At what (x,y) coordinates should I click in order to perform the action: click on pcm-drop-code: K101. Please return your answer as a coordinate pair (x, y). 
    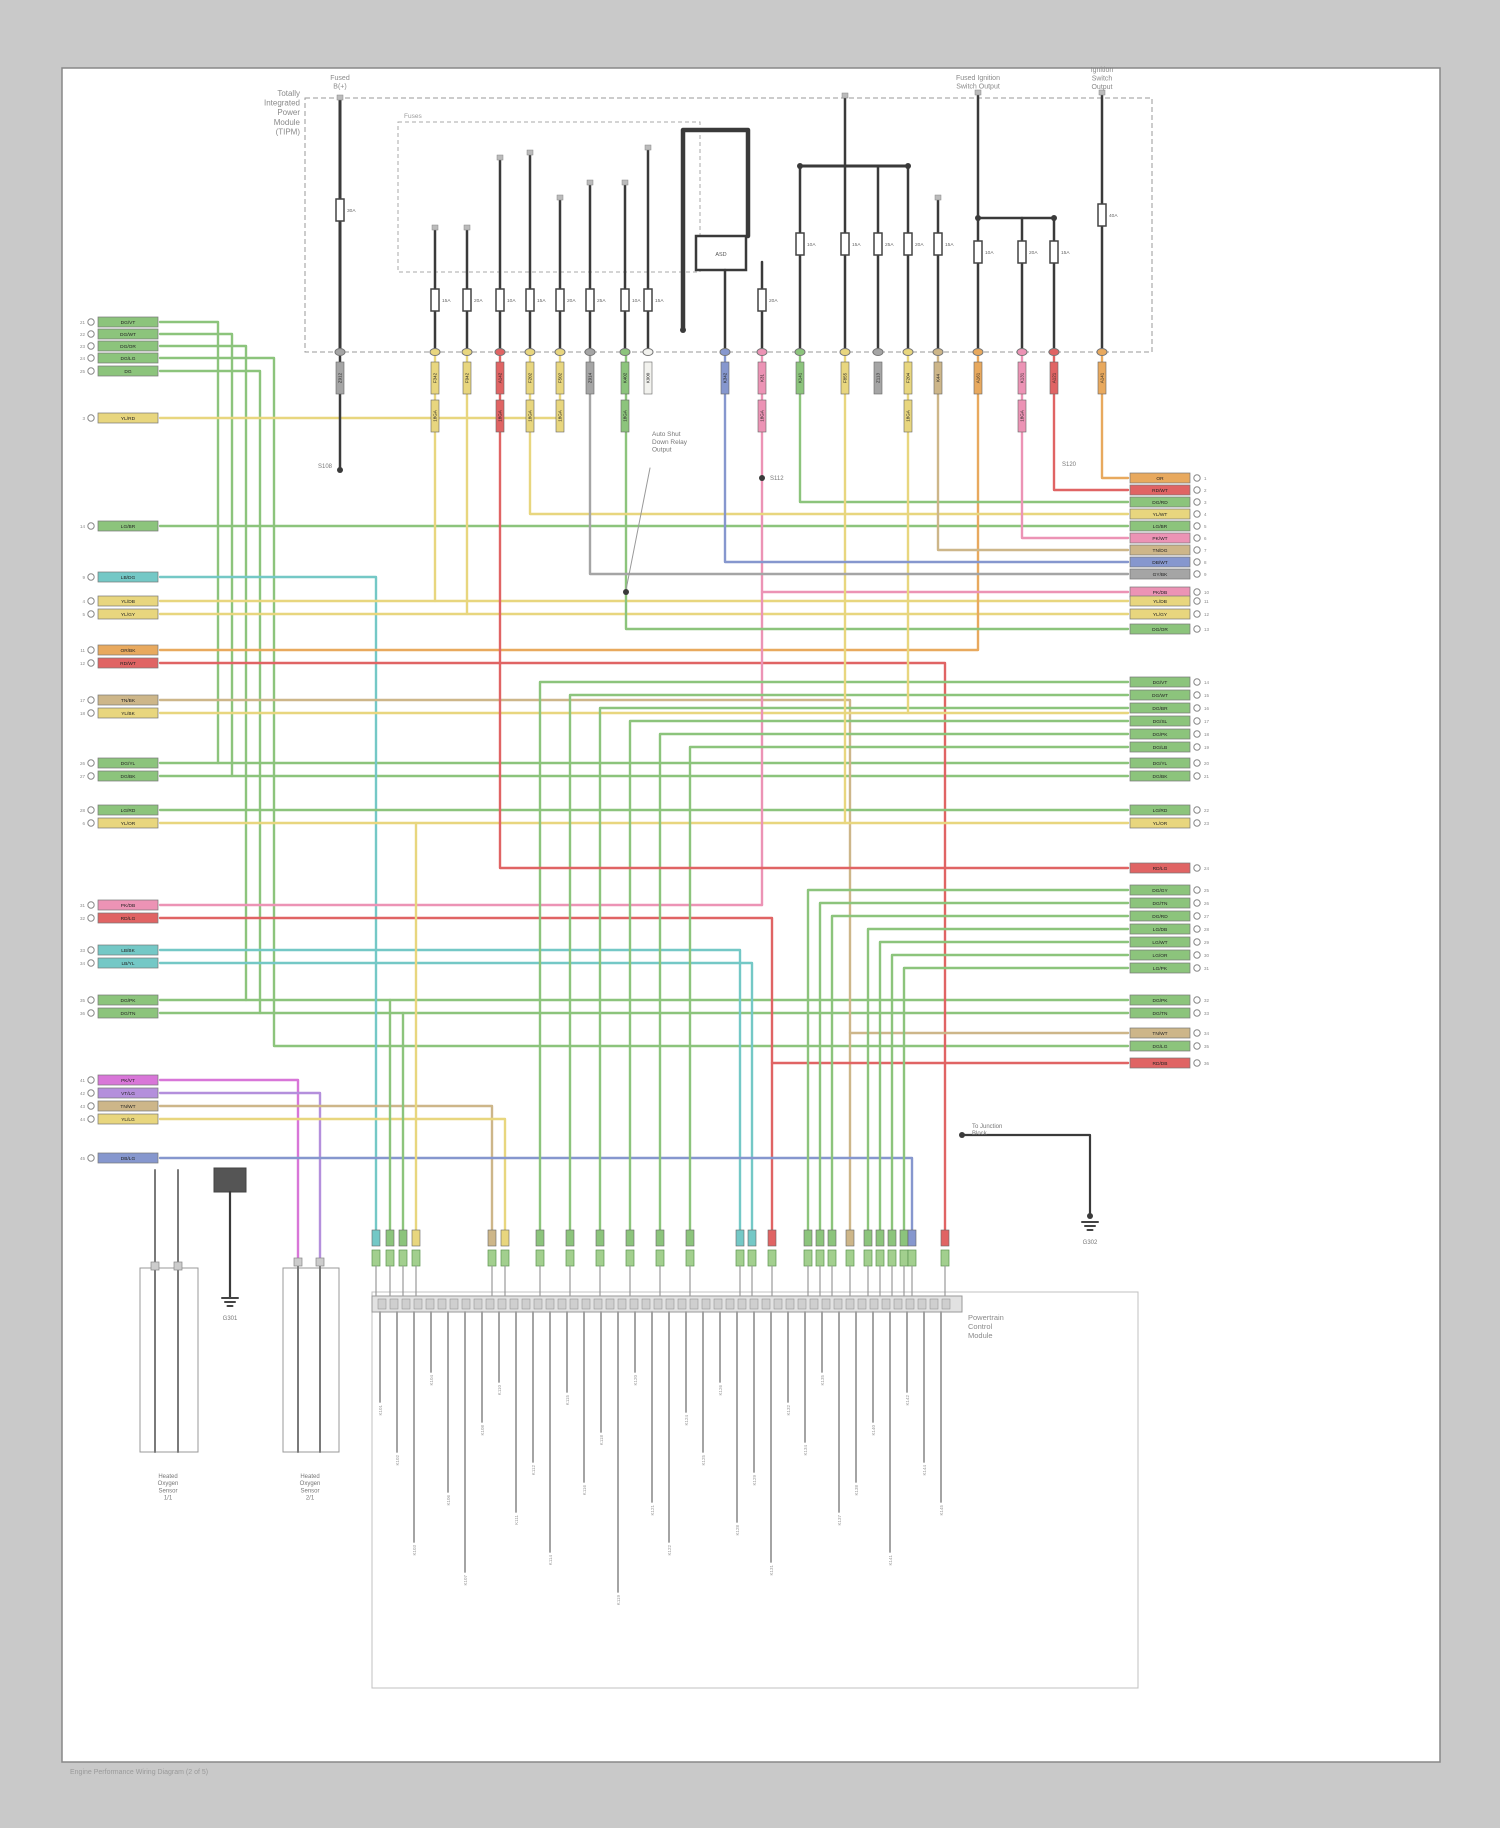
    Looking at the image, I should click on (380, 1410).